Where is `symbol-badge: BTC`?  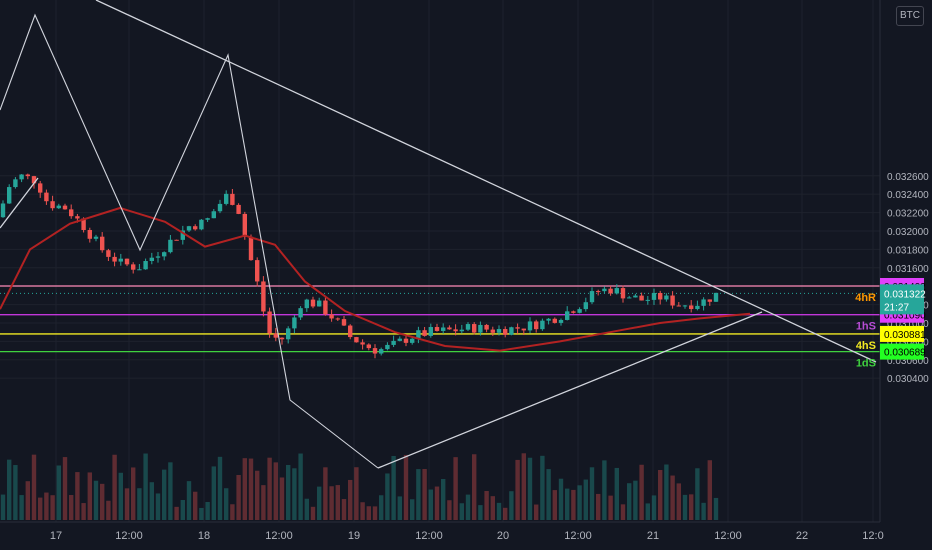 symbol-badge: BTC is located at coordinates (910, 16).